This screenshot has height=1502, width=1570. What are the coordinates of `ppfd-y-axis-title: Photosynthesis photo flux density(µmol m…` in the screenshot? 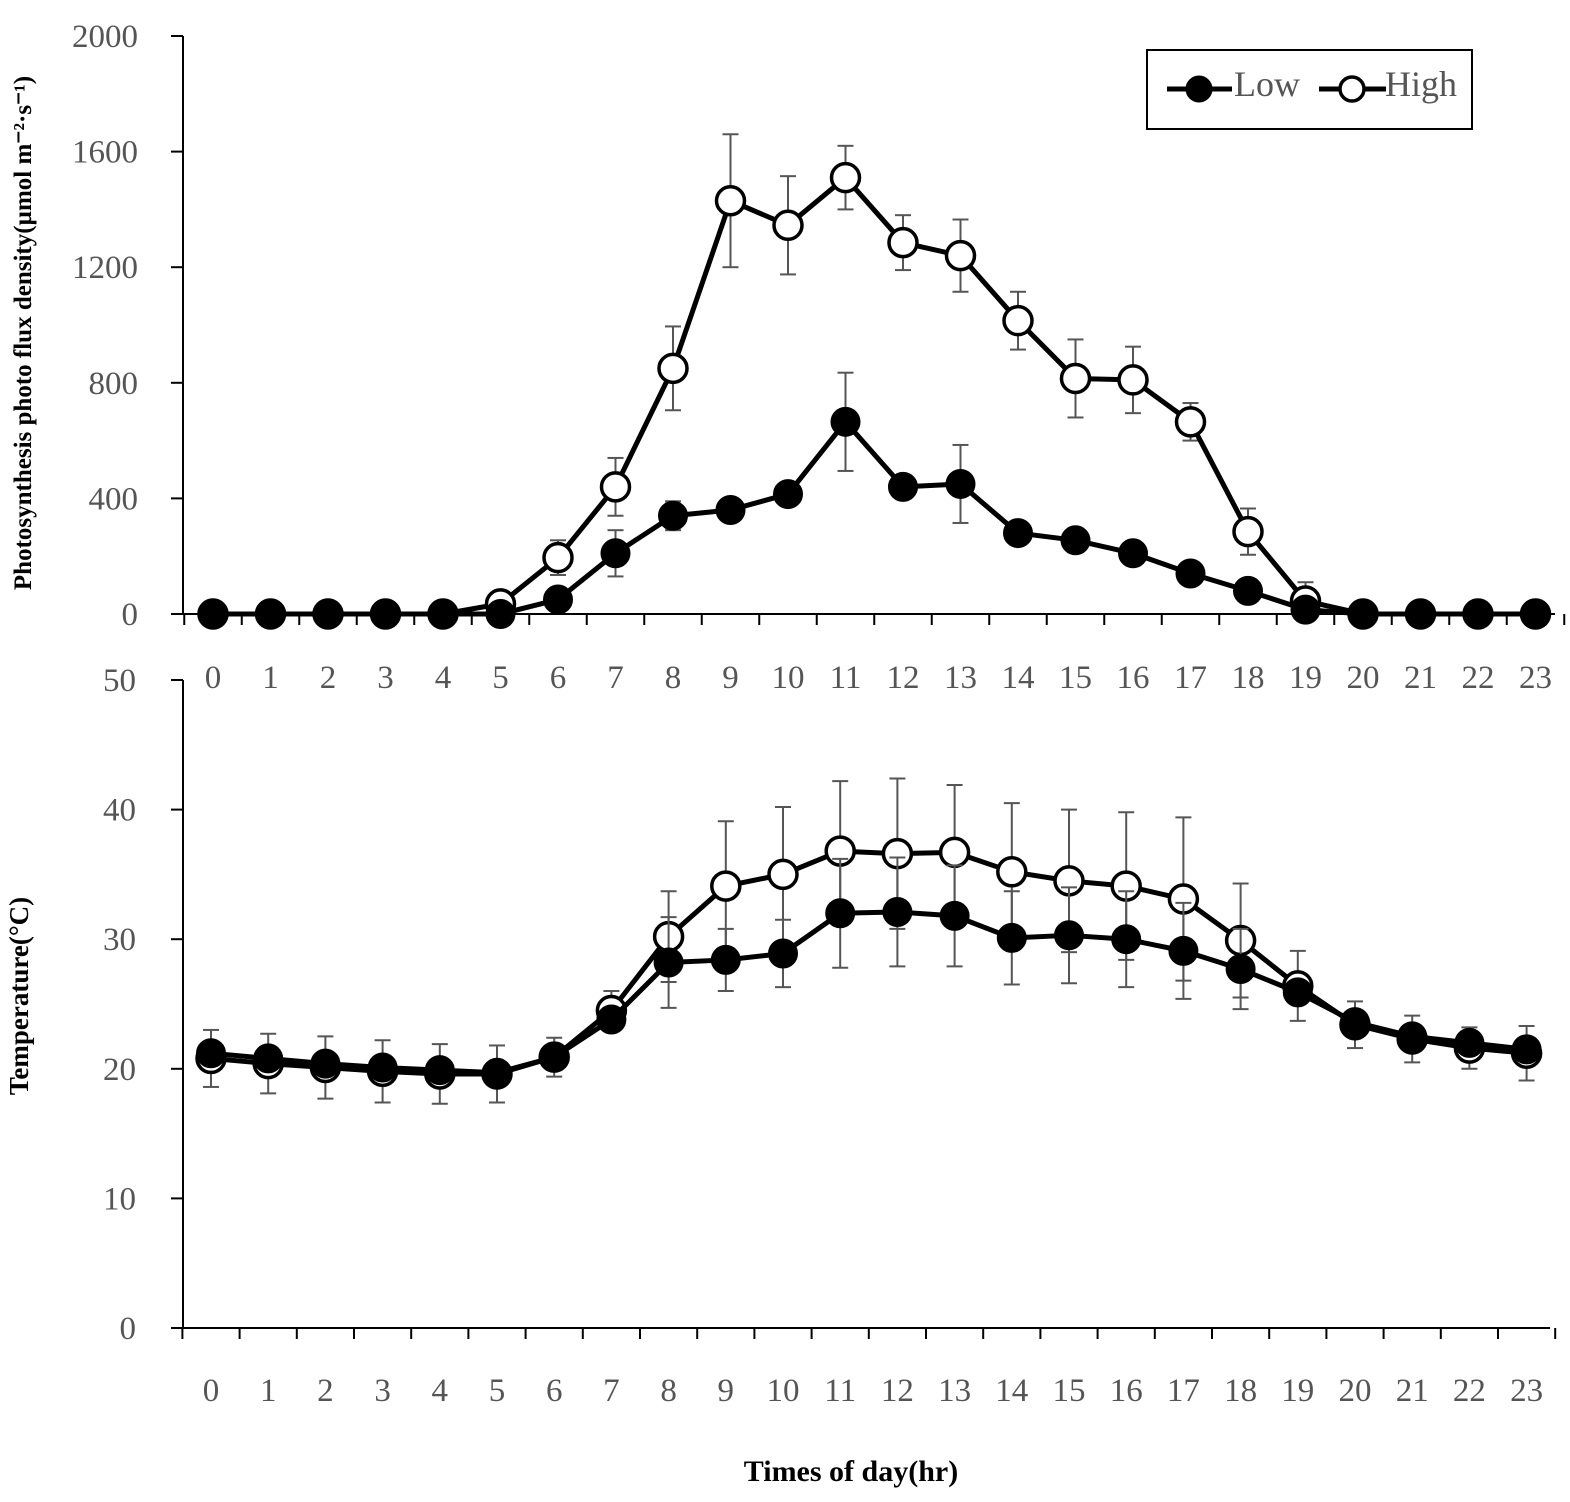 It's located at (23, 333).